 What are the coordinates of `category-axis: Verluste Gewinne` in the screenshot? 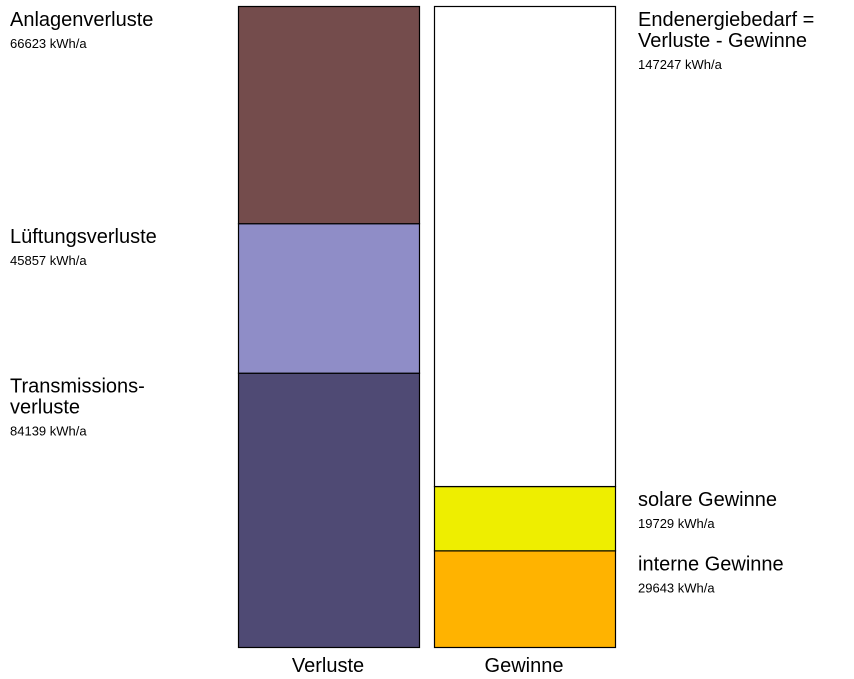 It's located at (428, 666).